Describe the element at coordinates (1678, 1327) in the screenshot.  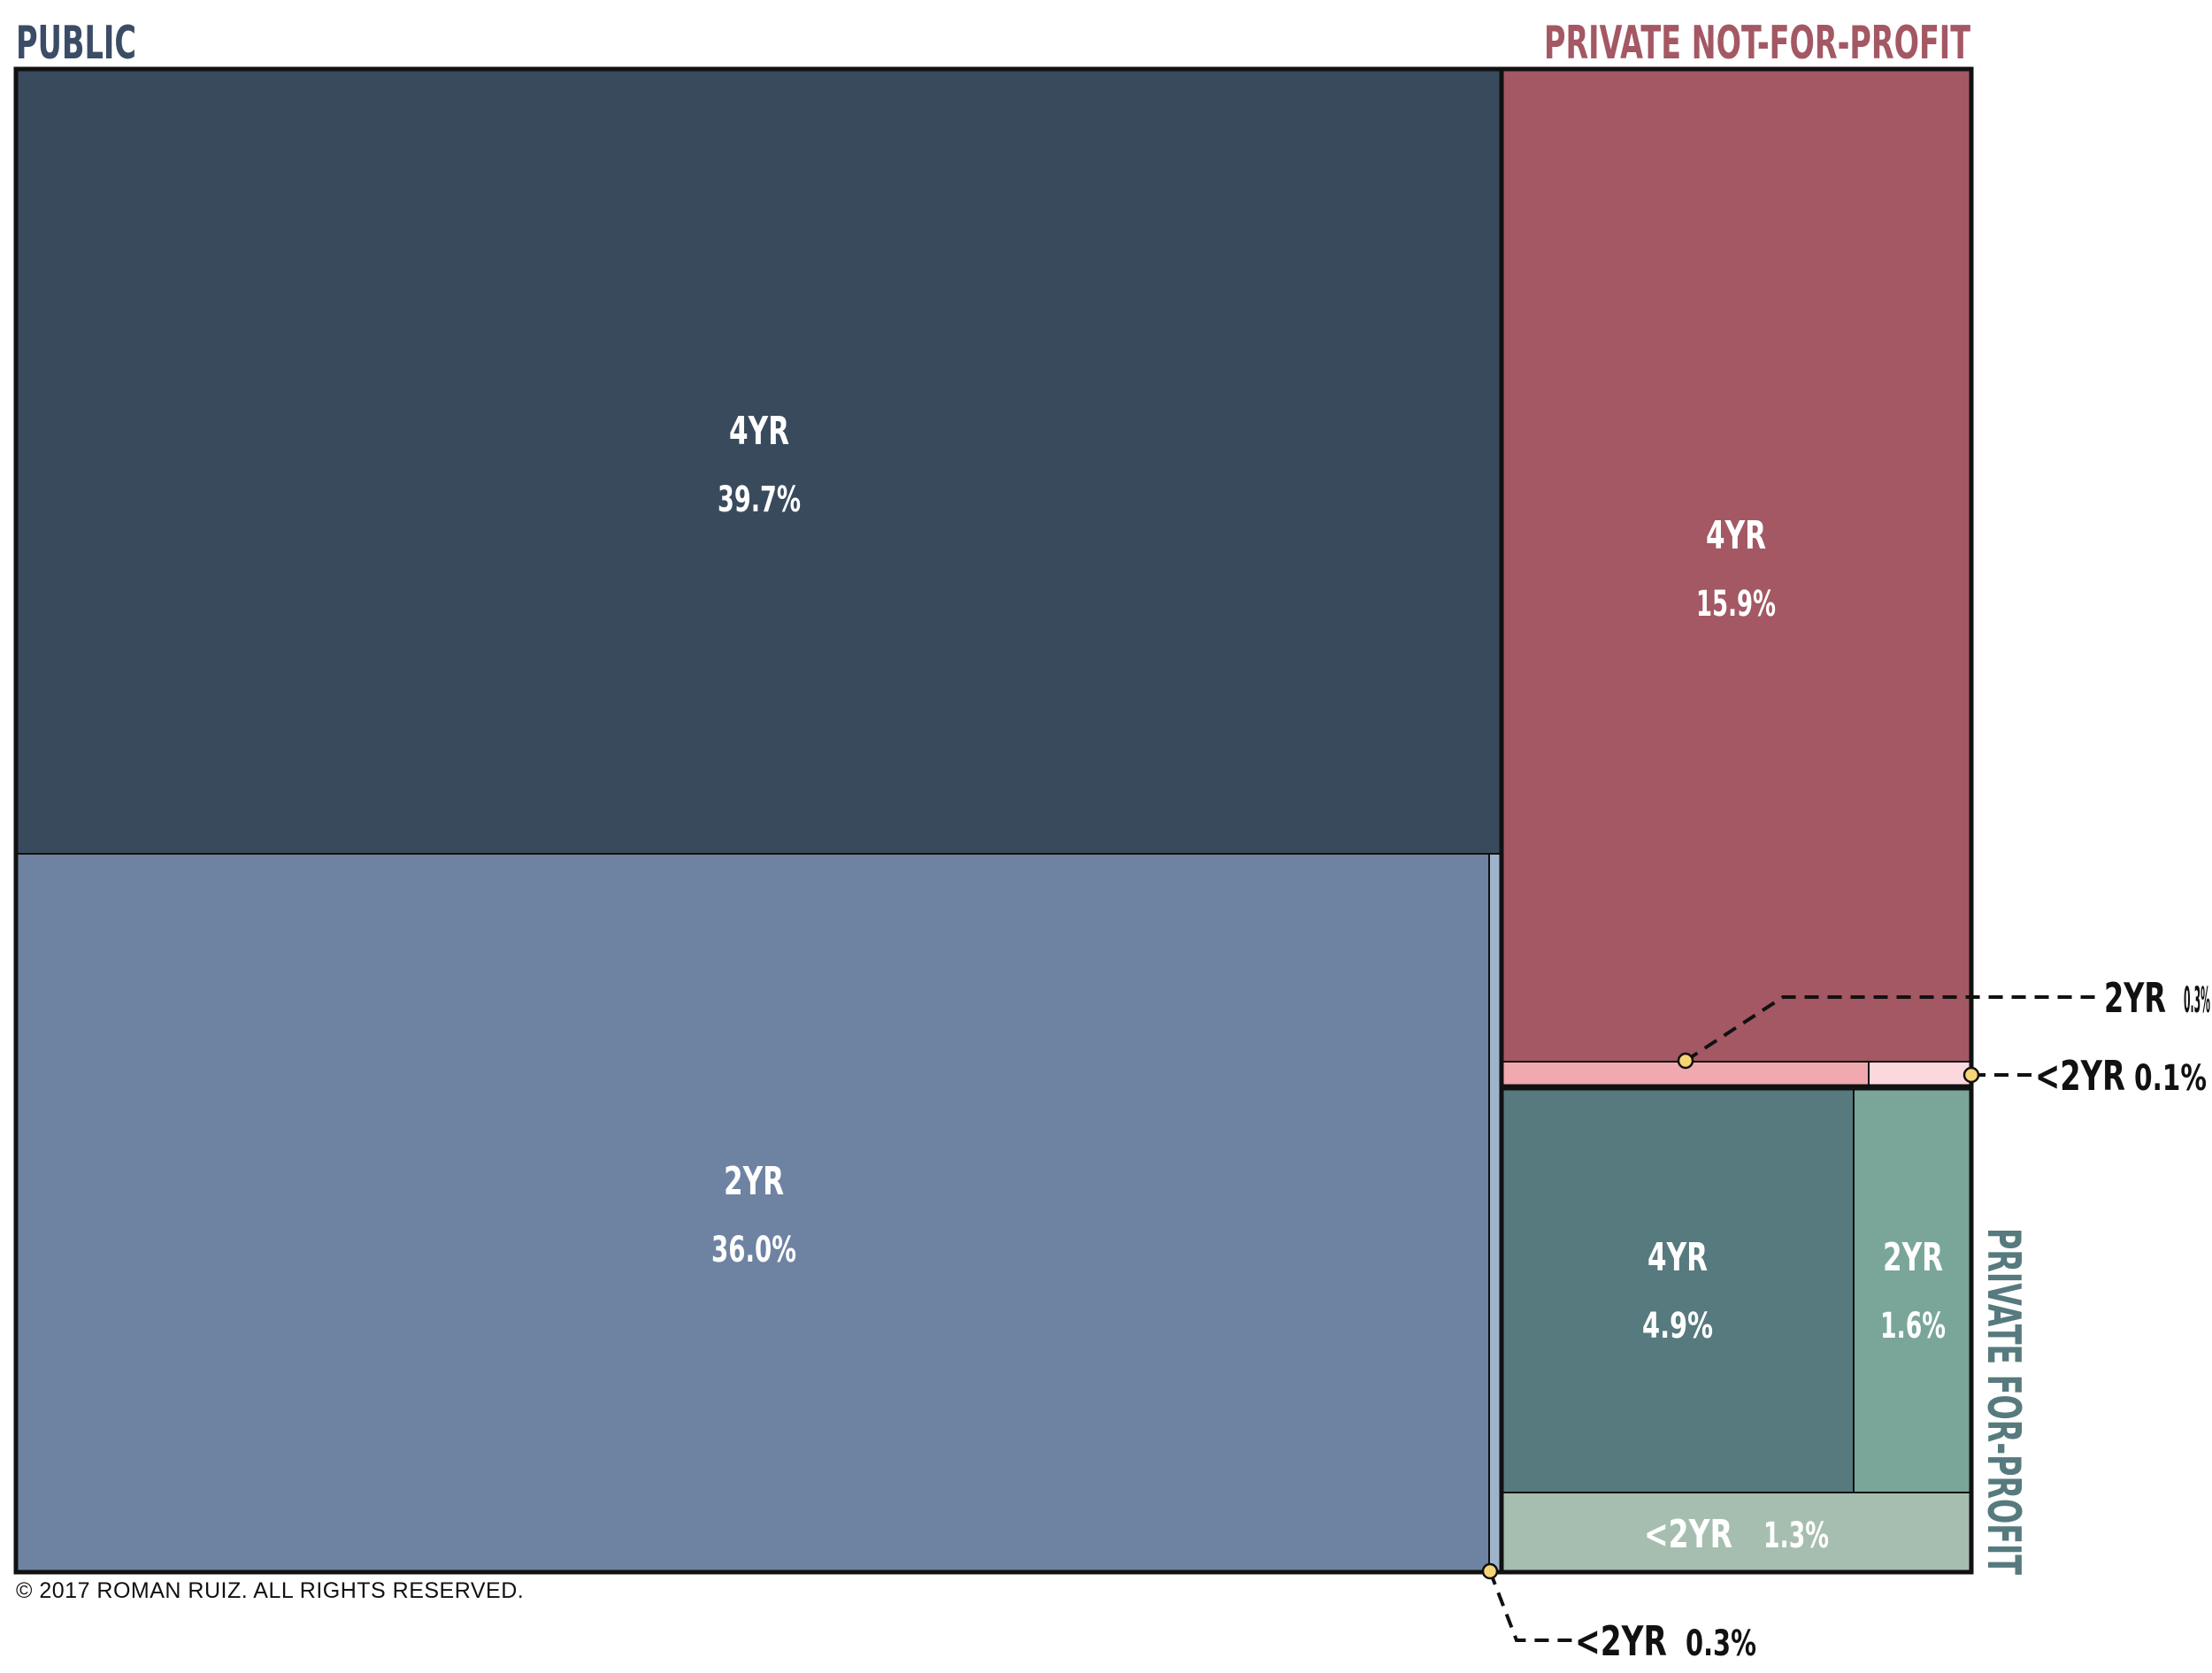
I see `percent-private-fp-4yr: 4.9%` at that location.